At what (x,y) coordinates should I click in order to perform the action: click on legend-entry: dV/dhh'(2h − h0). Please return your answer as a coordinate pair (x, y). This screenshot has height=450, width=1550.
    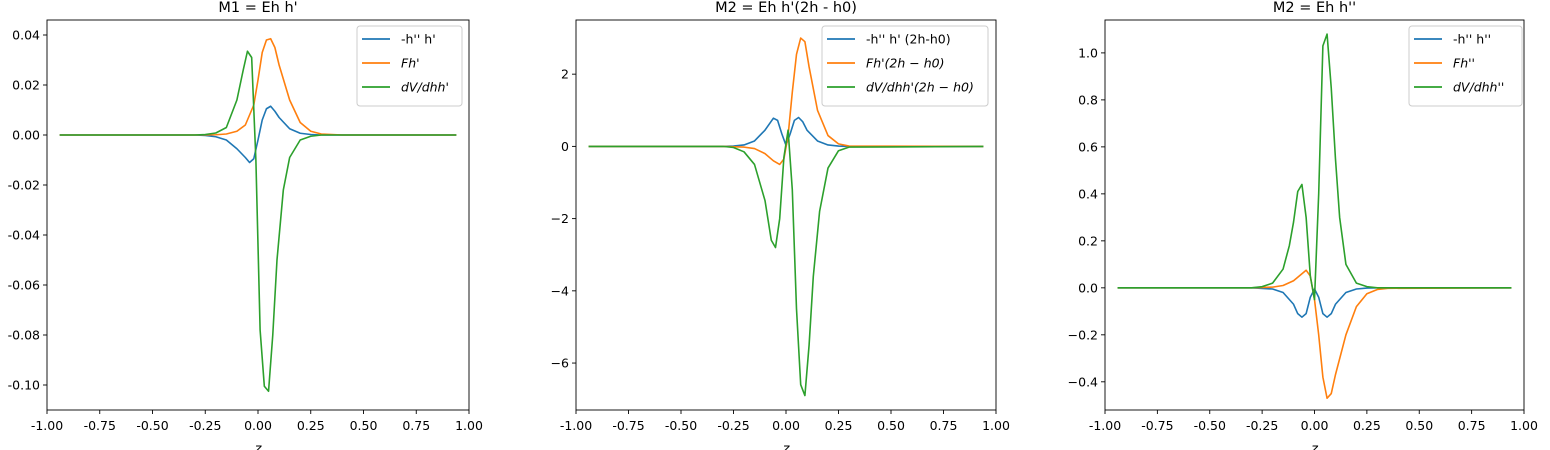
    Looking at the image, I should click on (920, 87).